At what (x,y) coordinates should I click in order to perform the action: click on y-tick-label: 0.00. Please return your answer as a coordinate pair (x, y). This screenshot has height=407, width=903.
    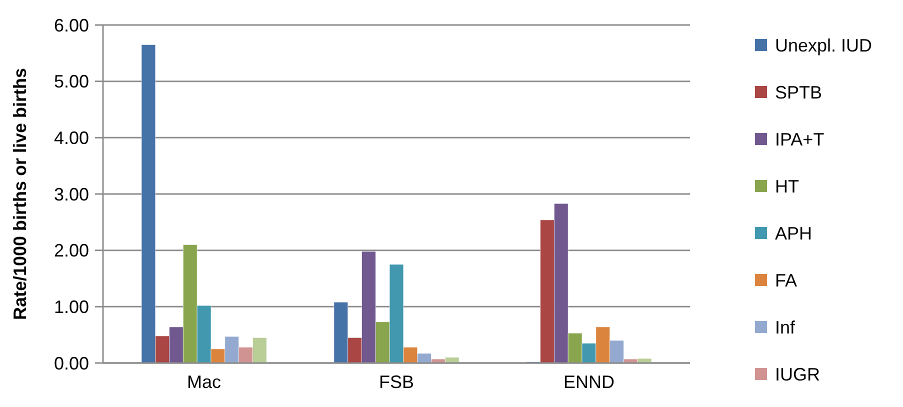
    Looking at the image, I should click on (71, 363).